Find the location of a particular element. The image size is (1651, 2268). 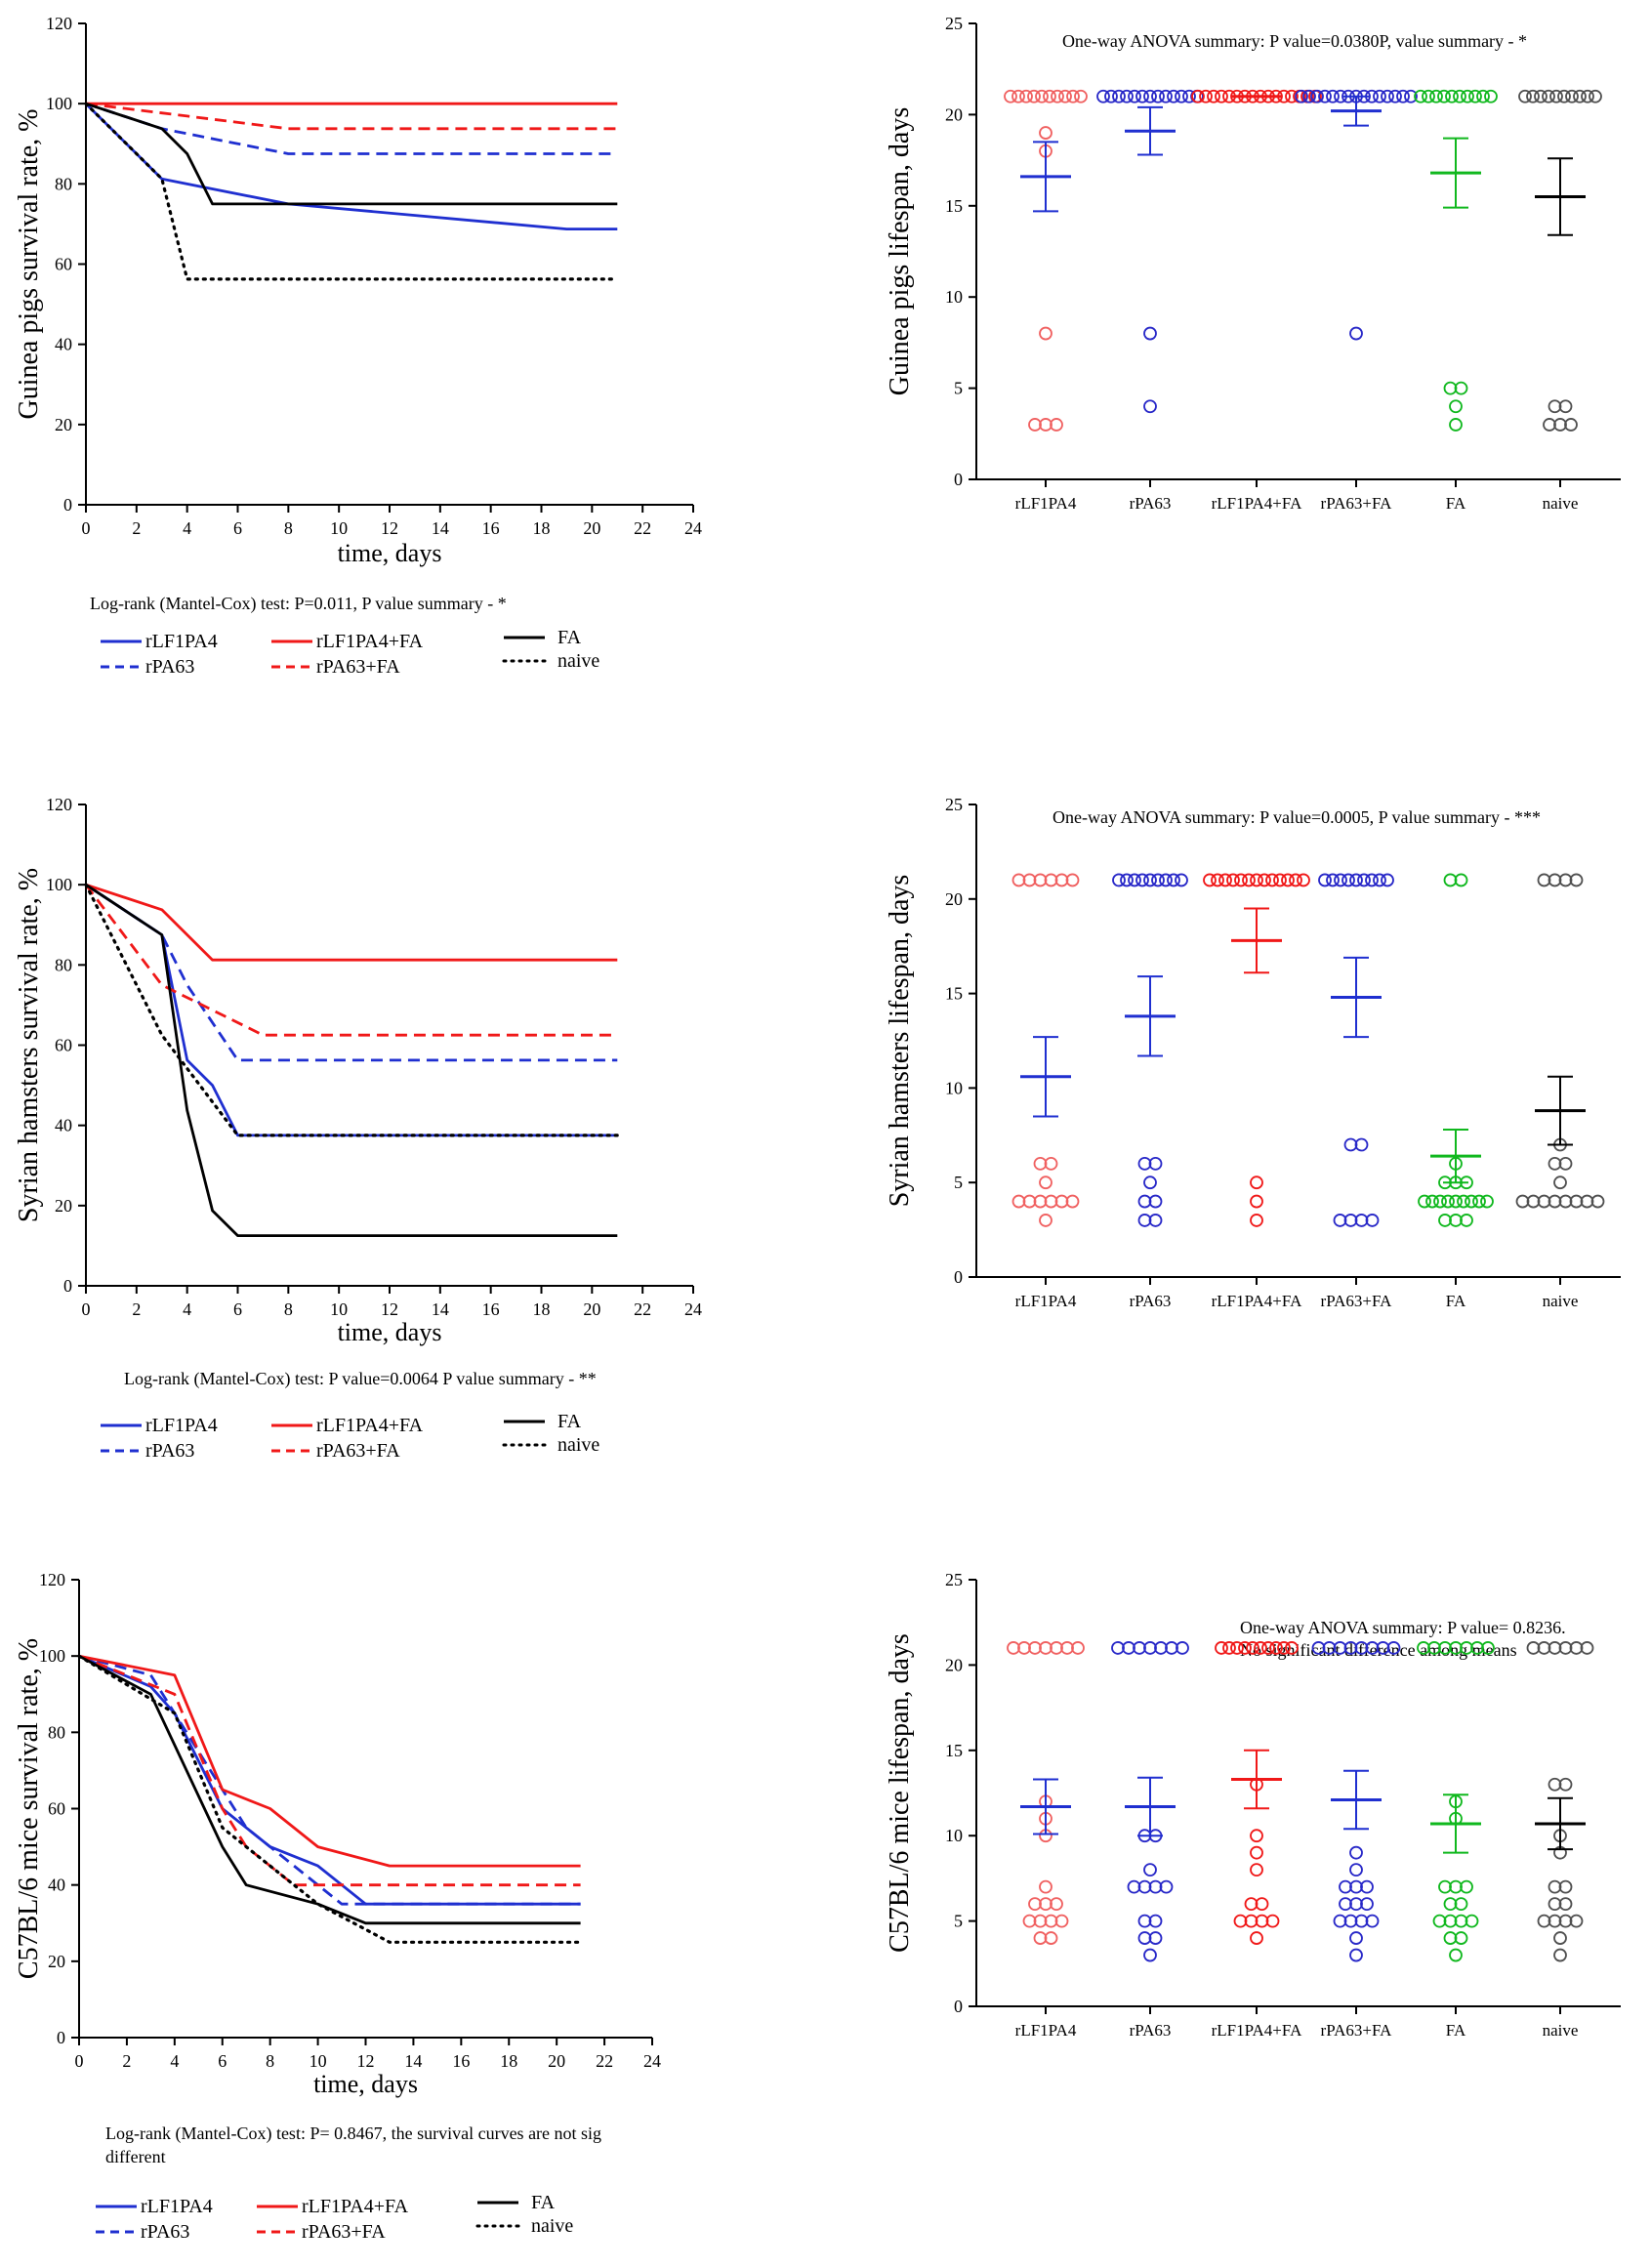

x-tick-label: FA is located at coordinates (1456, 2030).